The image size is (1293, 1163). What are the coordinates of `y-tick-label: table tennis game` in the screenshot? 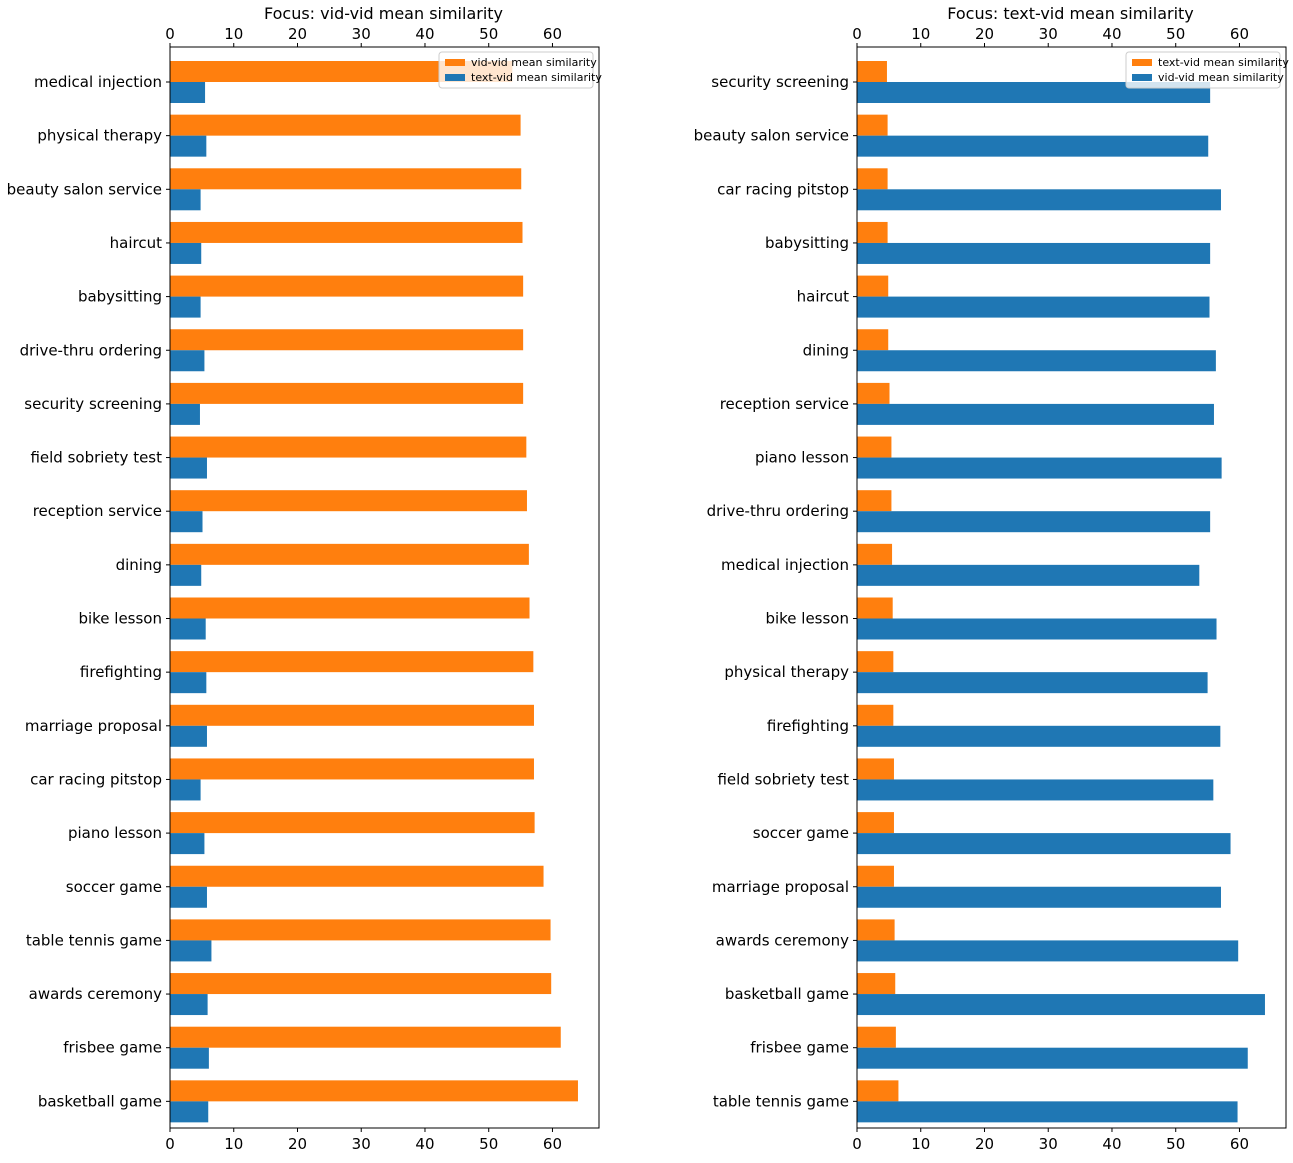 It's located at (94, 940).